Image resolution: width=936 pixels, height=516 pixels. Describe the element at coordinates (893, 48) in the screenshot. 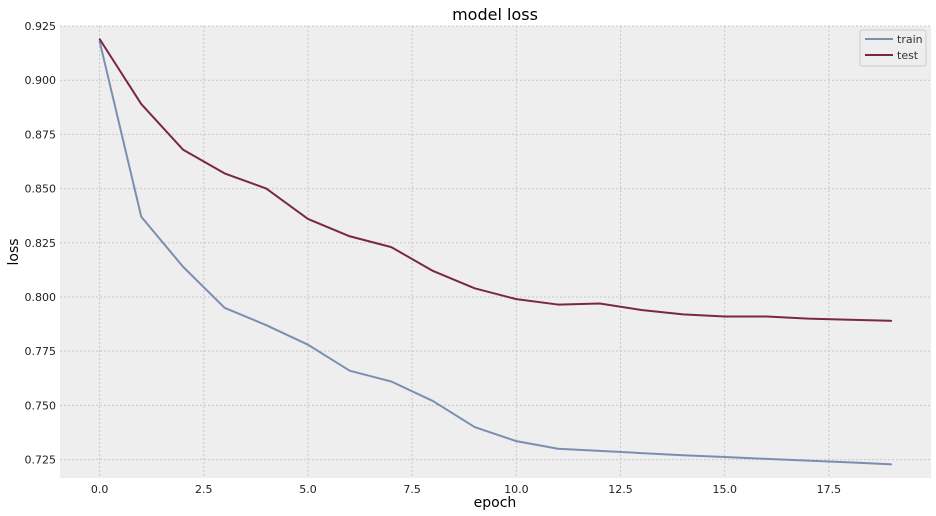

I see `legend: train test` at that location.